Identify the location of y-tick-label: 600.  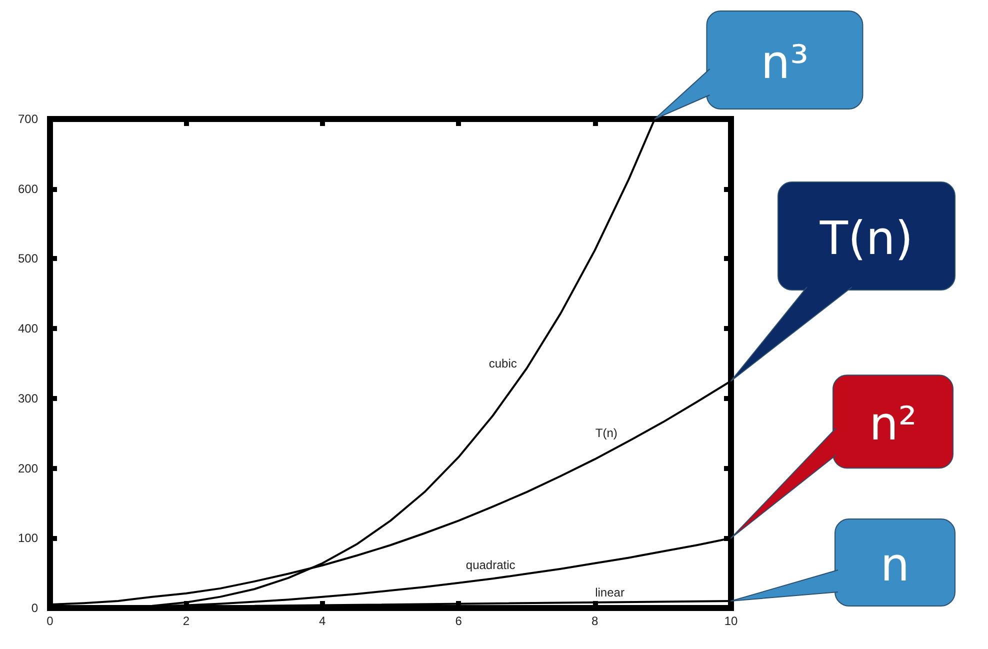
(28, 189).